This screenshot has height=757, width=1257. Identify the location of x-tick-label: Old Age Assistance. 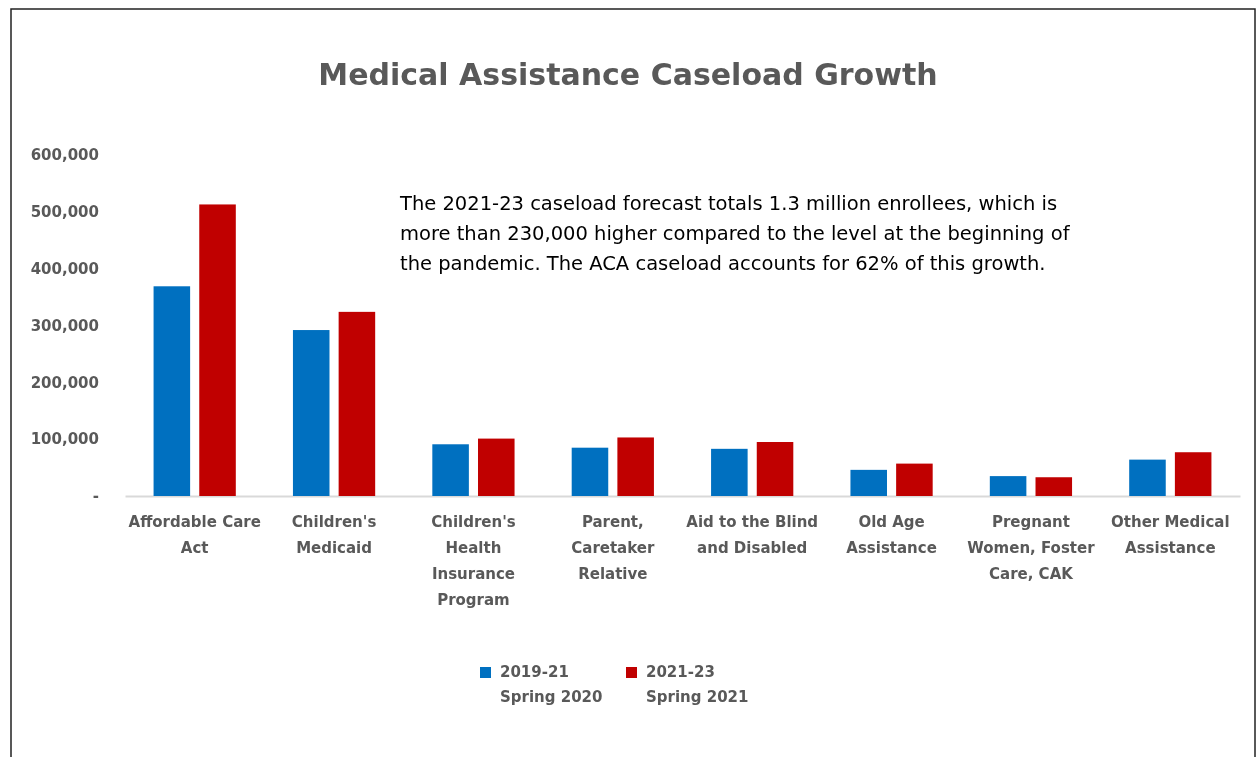
(891, 534).